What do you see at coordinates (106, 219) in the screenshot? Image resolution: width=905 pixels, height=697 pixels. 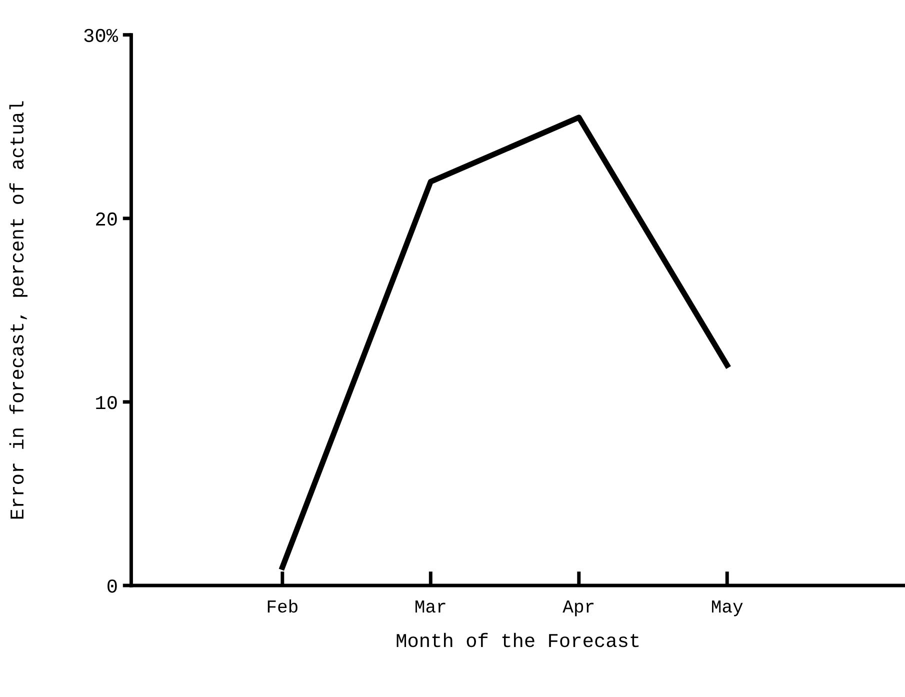 I see `y-tick-label: 20` at bounding box center [106, 219].